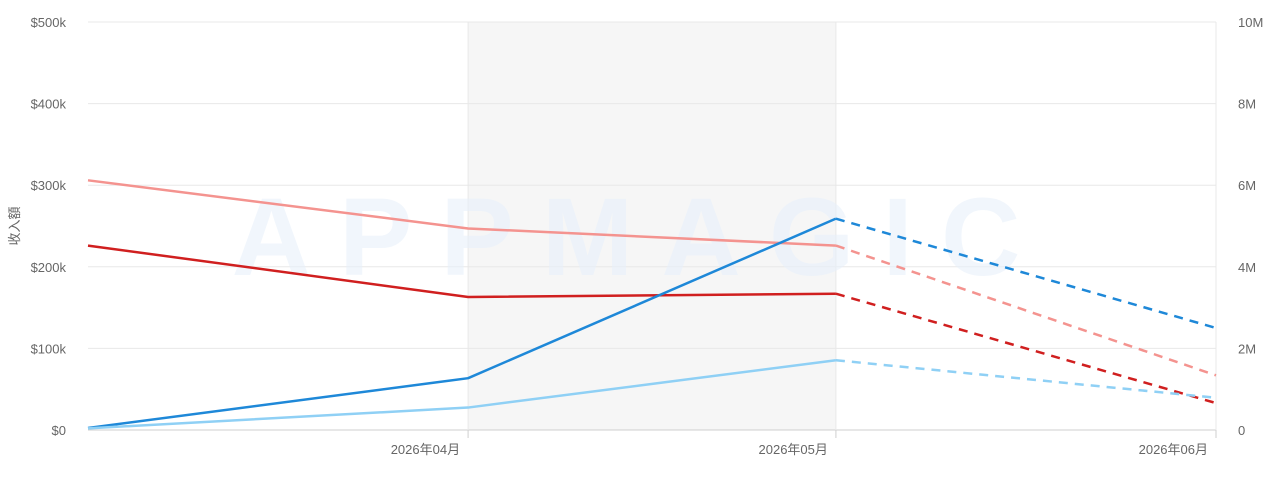  Describe the element at coordinates (1173, 449) in the screenshot. I see `x-tick-label: 2026年06月` at that location.